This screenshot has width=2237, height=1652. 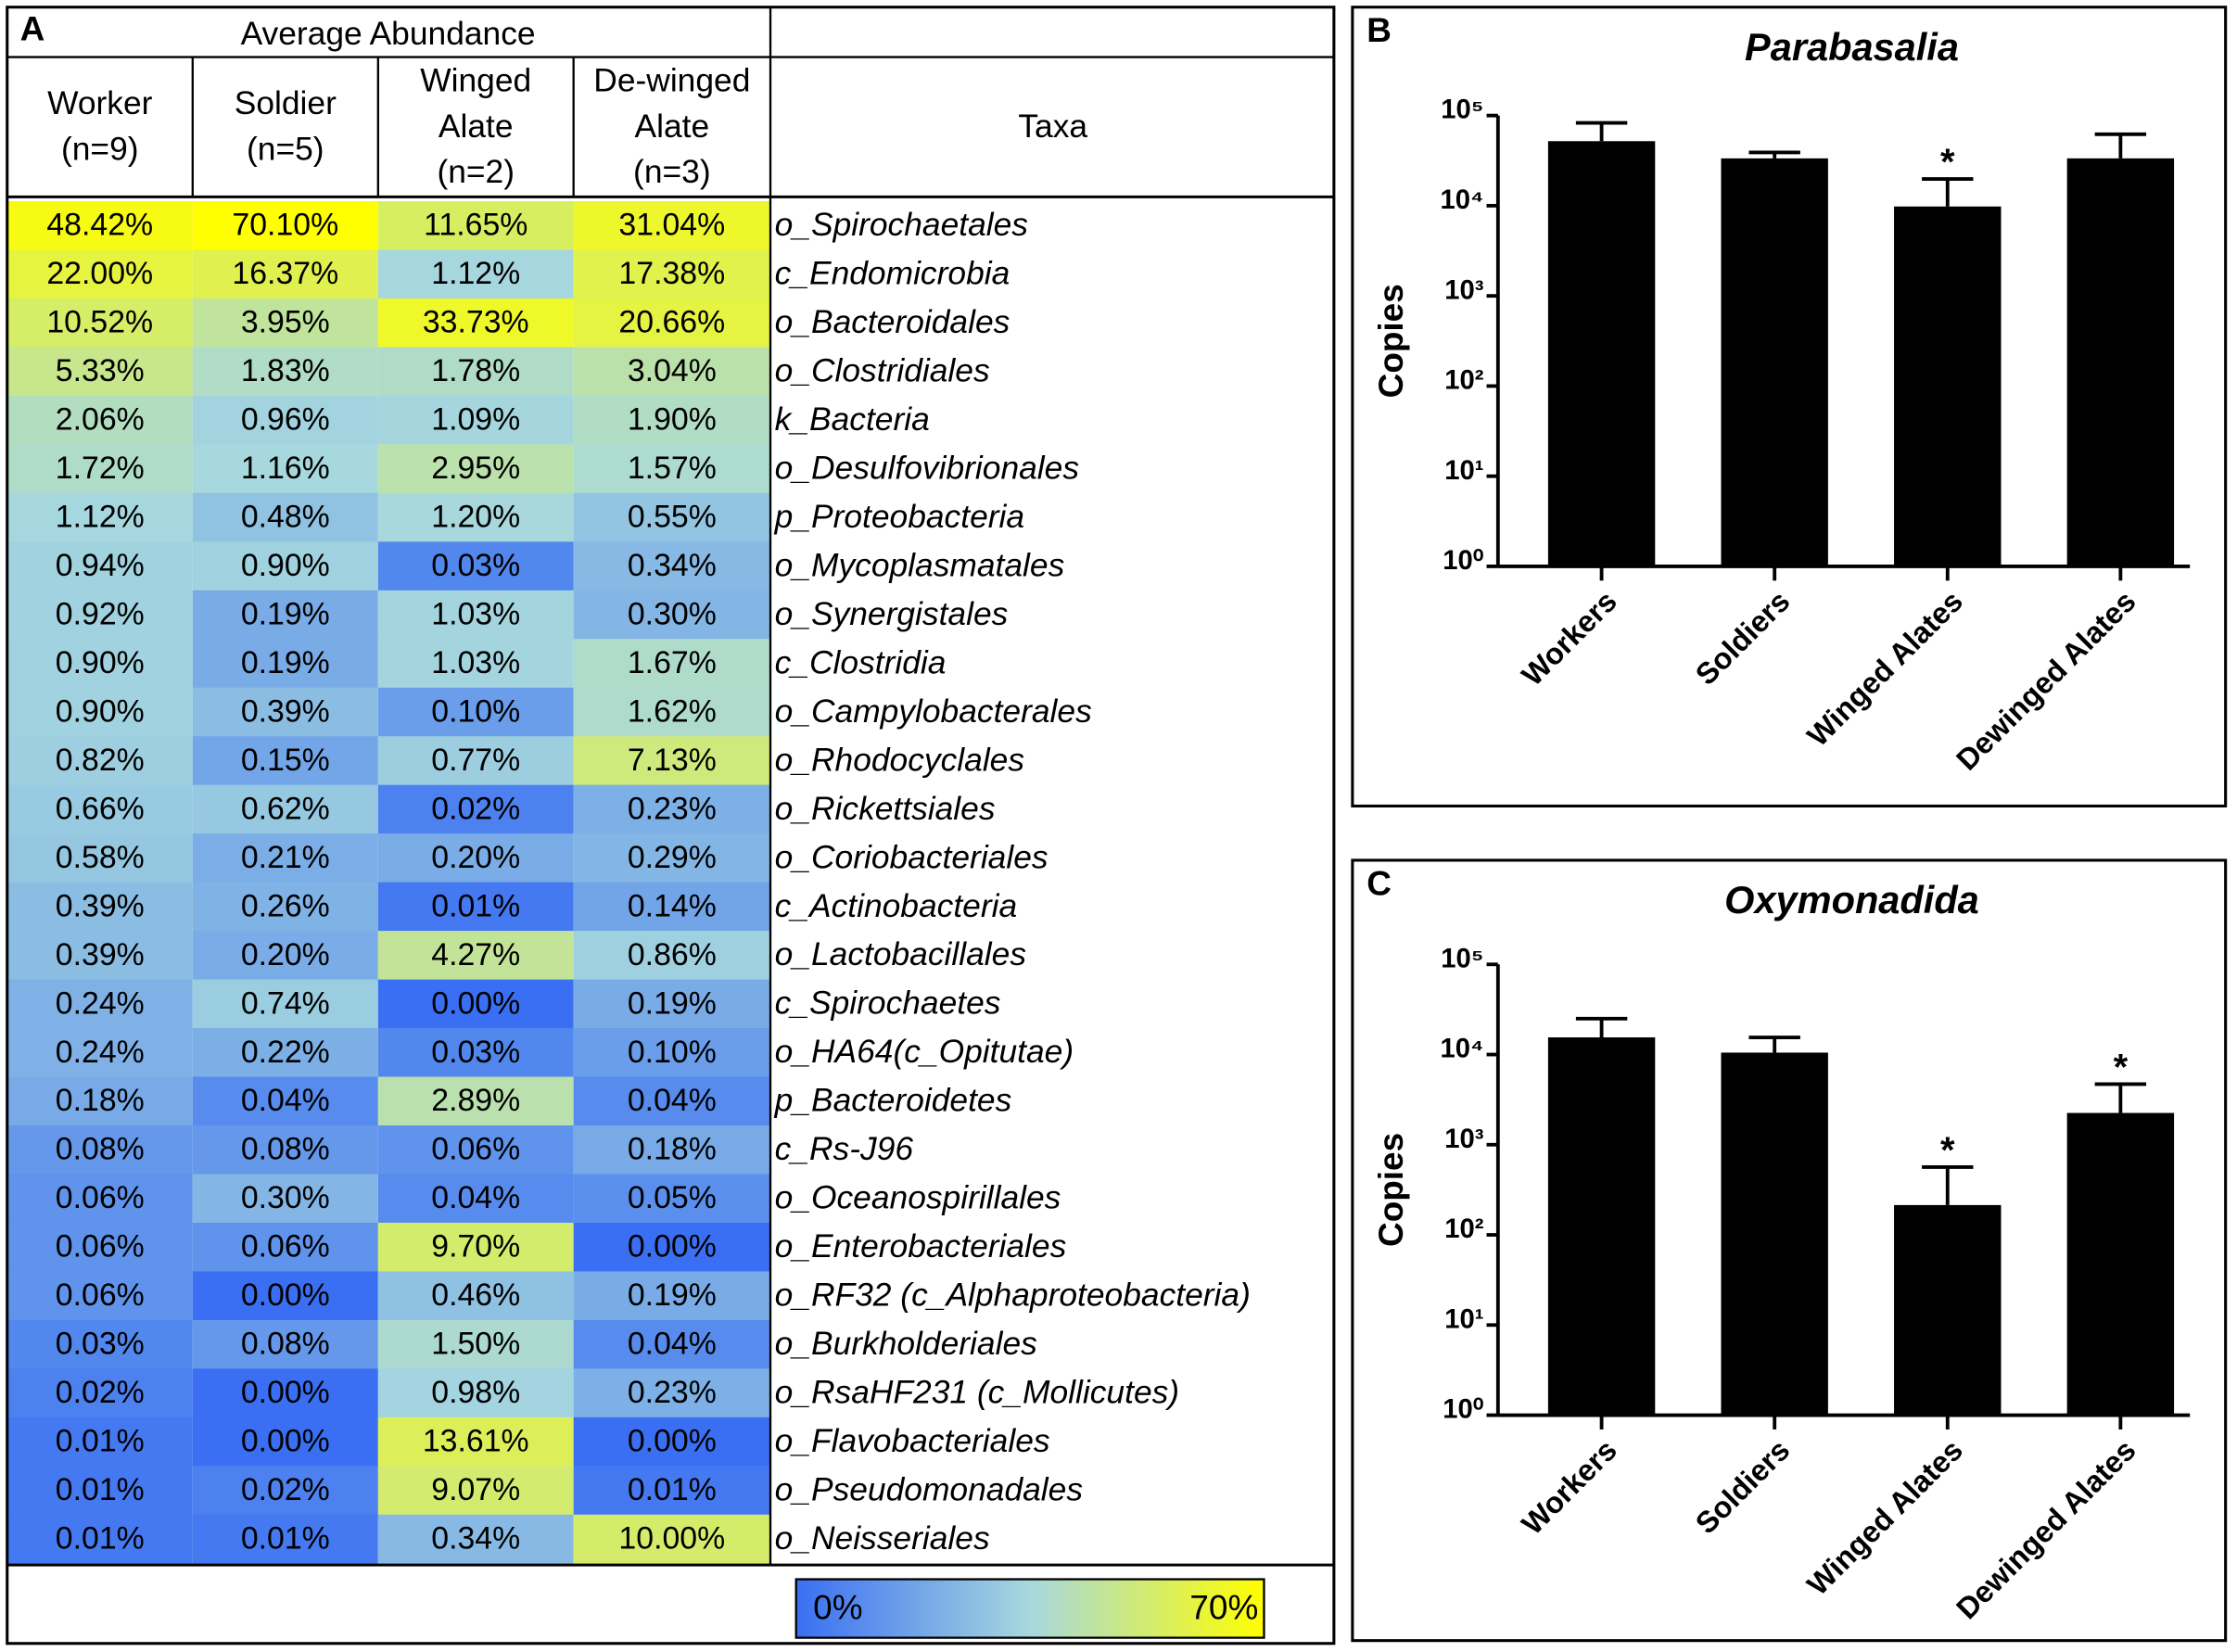 I want to click on cell-label: 1.12%, so click(x=100, y=517).